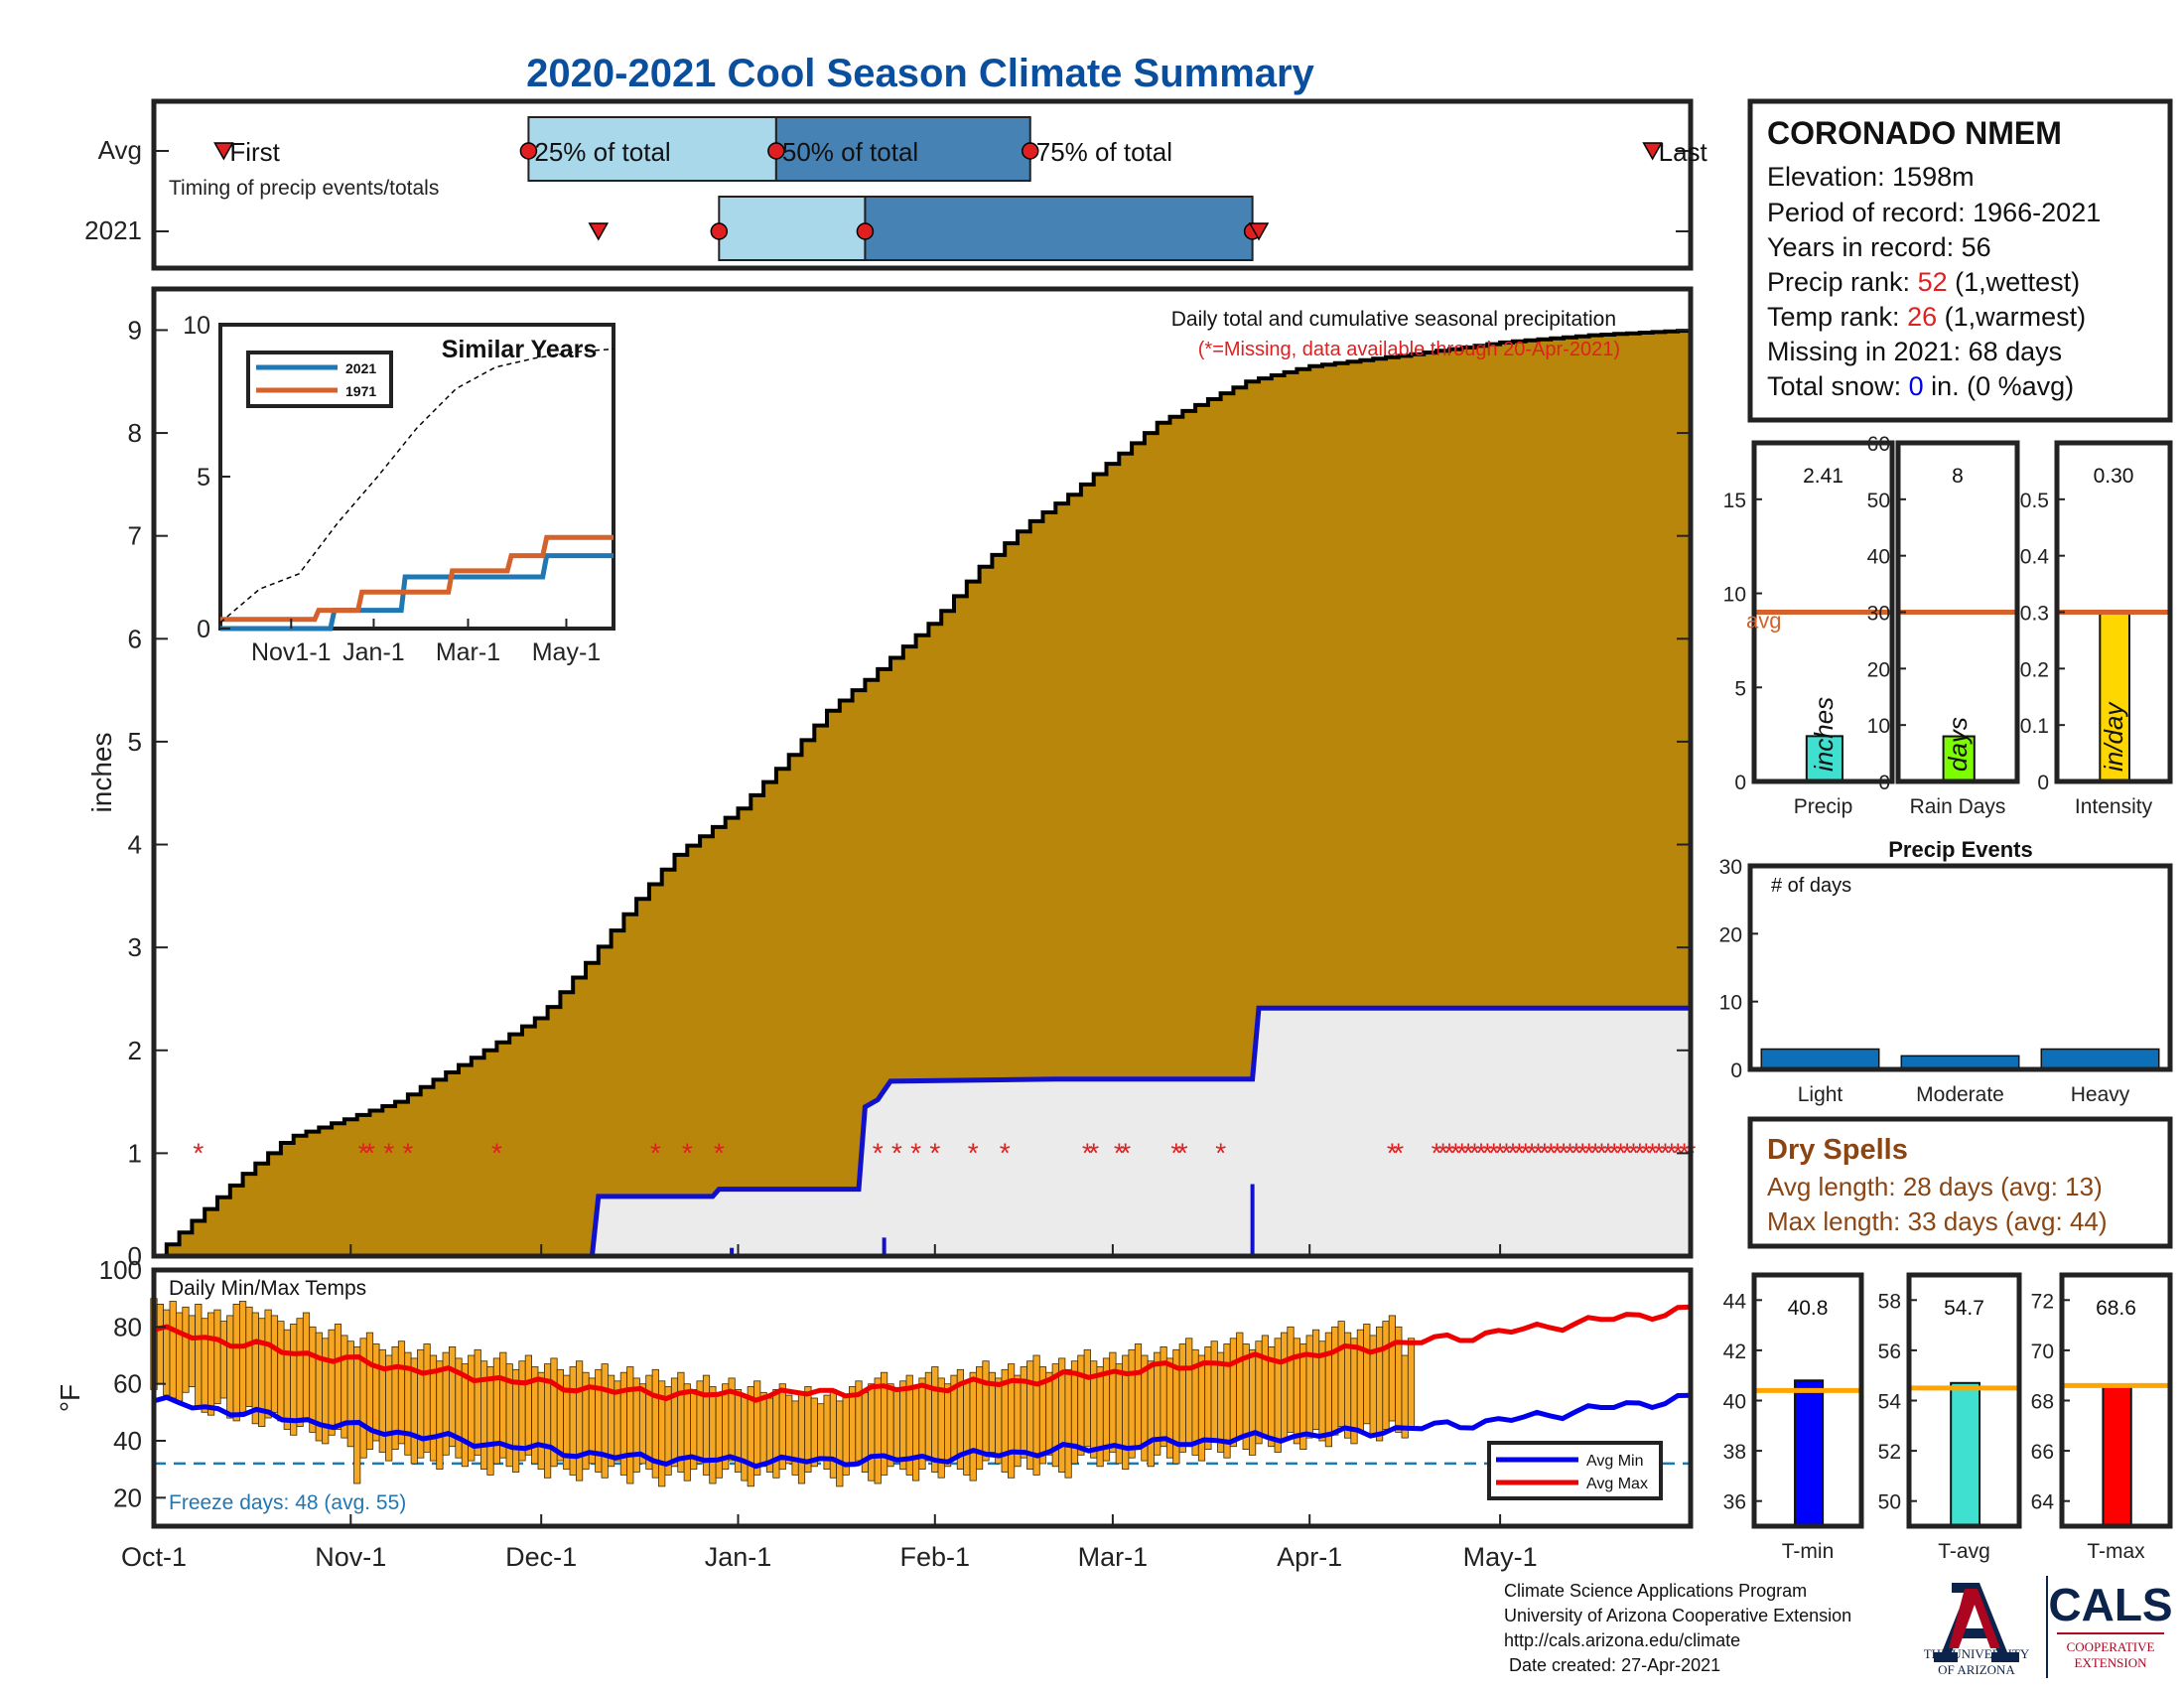  I want to click on tmin-panel-y-tick-label: 36, so click(1734, 1502).